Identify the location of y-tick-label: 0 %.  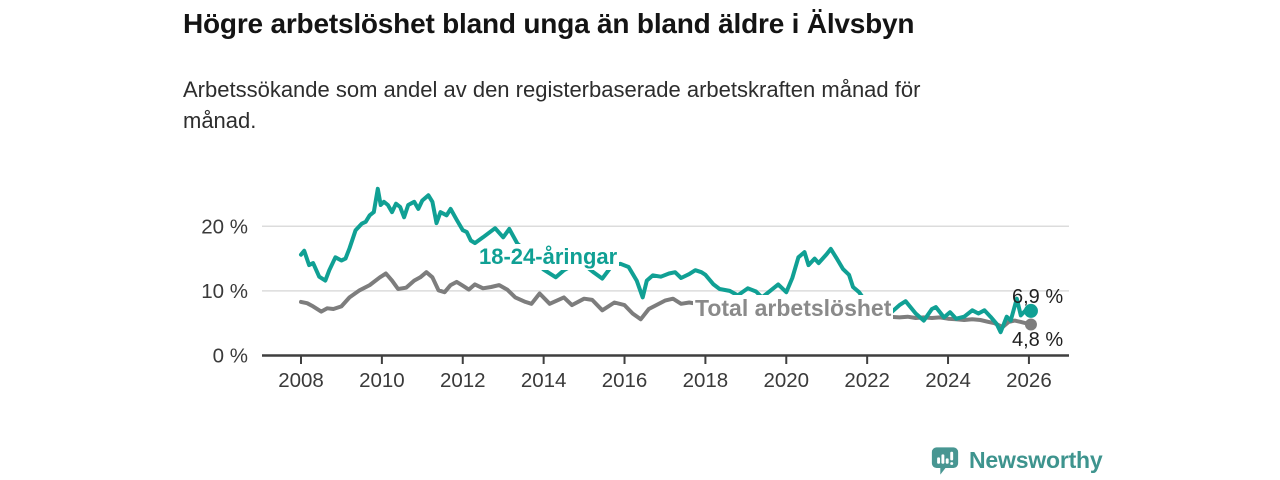
(230, 356).